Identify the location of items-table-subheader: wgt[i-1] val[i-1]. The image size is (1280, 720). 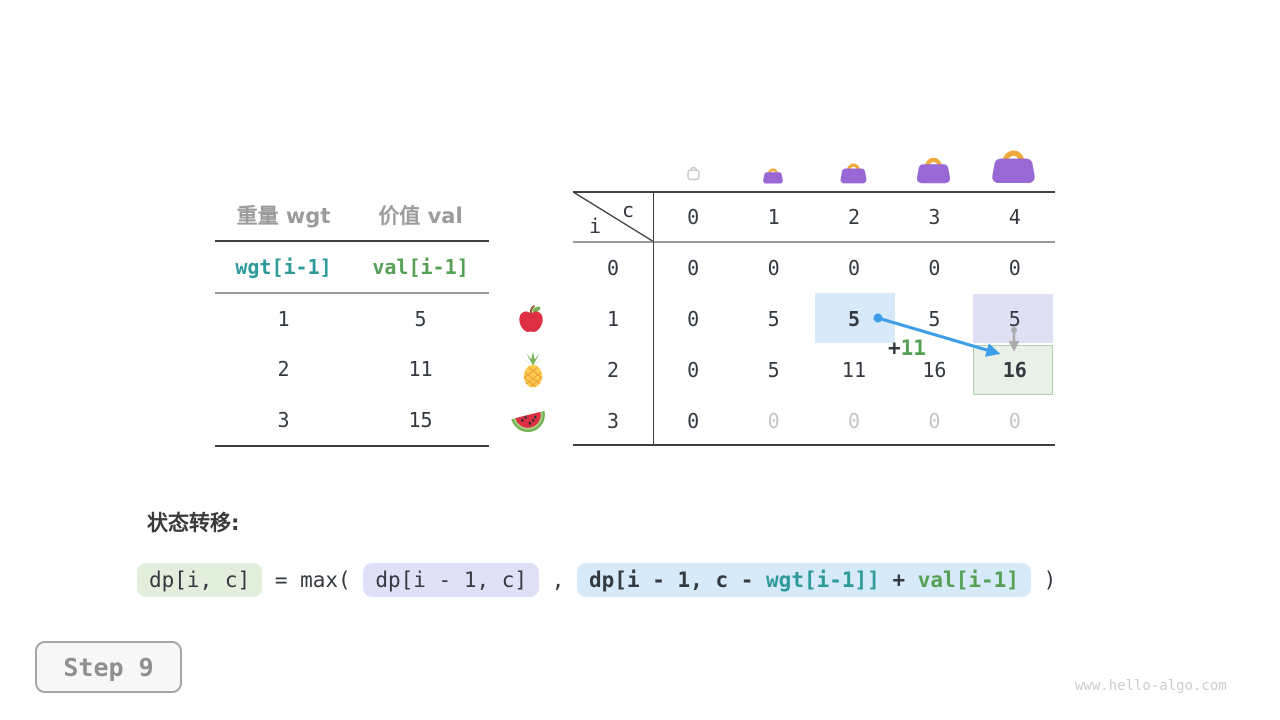
(352, 267).